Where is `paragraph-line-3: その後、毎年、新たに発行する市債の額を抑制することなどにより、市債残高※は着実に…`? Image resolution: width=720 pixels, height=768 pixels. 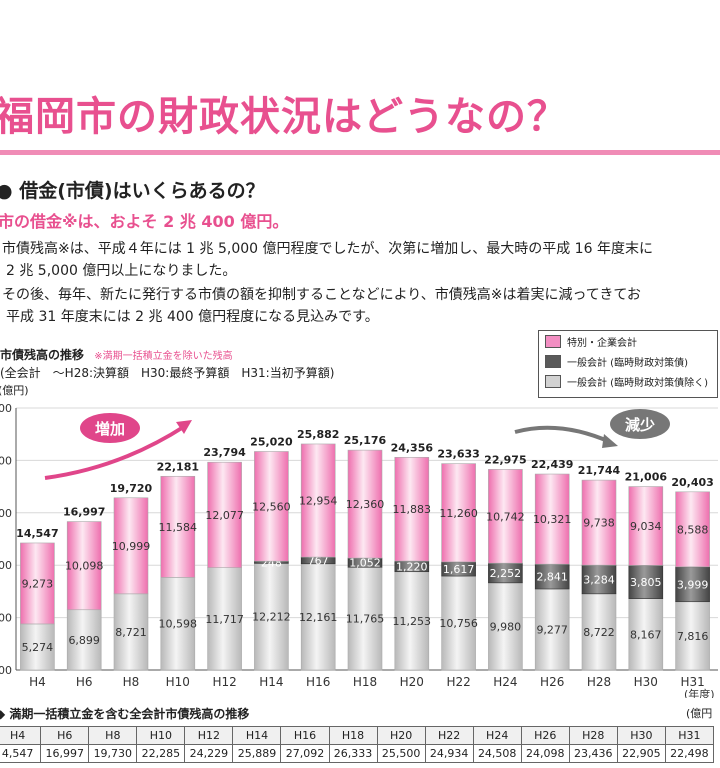 paragraph-line-3: その後、毎年、新たに発行する市債の額を抑制することなどにより、市債残高※は着実に… is located at coordinates (321, 295).